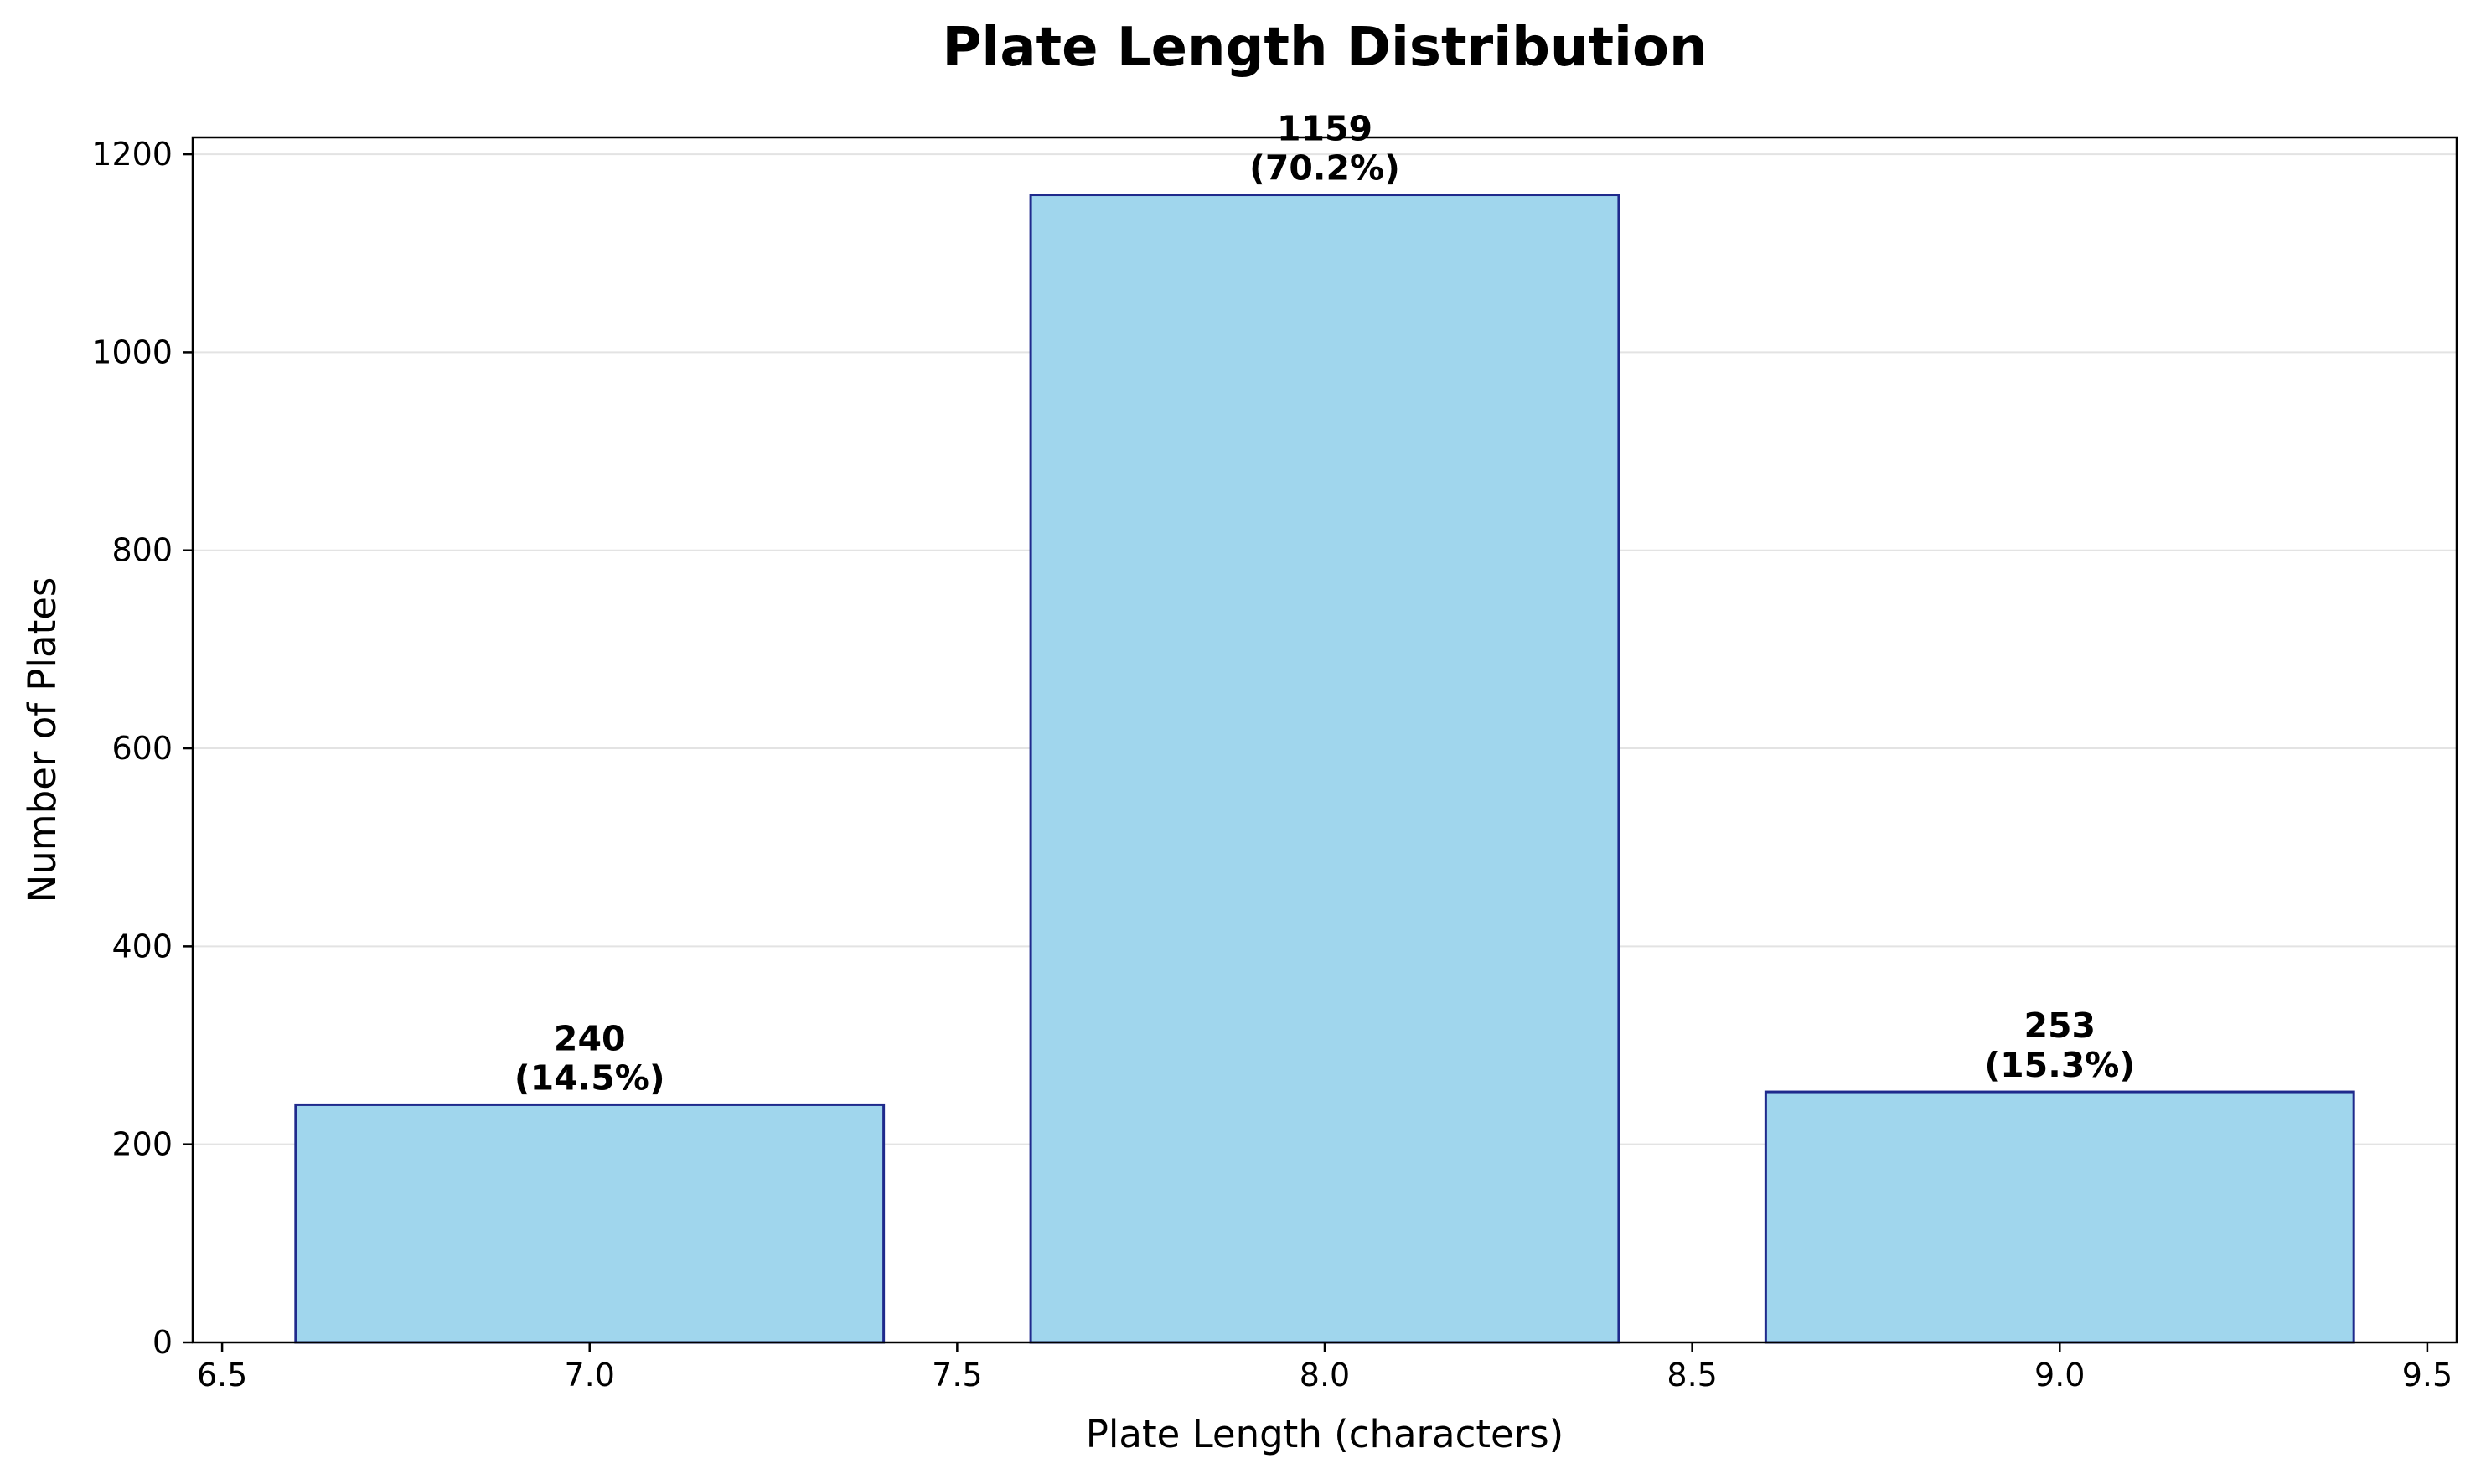 The image size is (2481, 1484). What do you see at coordinates (1325, 169) in the screenshot?
I see `bar-percent-label: (70.2%)` at bounding box center [1325, 169].